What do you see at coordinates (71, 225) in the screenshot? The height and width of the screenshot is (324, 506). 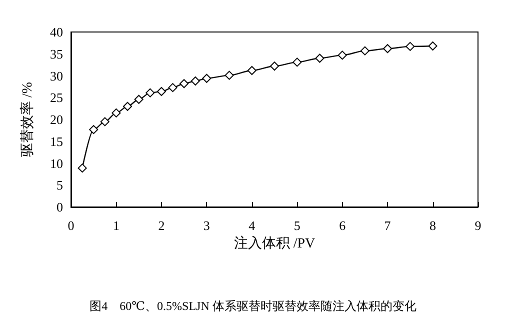 I see `x-tick-label: 0` at bounding box center [71, 225].